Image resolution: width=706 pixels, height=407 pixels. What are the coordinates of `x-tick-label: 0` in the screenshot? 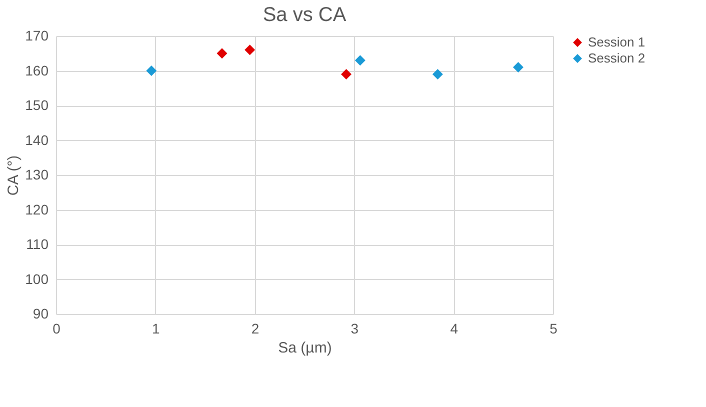 It's located at (56, 328).